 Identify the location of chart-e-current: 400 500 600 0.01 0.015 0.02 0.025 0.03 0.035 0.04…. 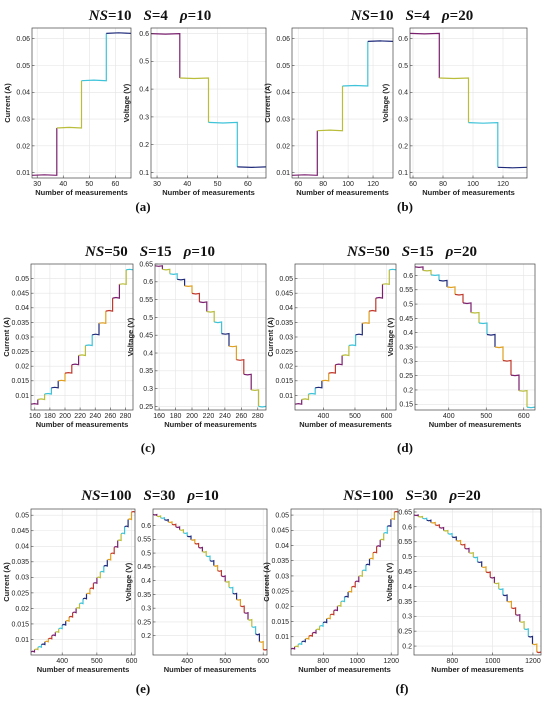
(69, 591).